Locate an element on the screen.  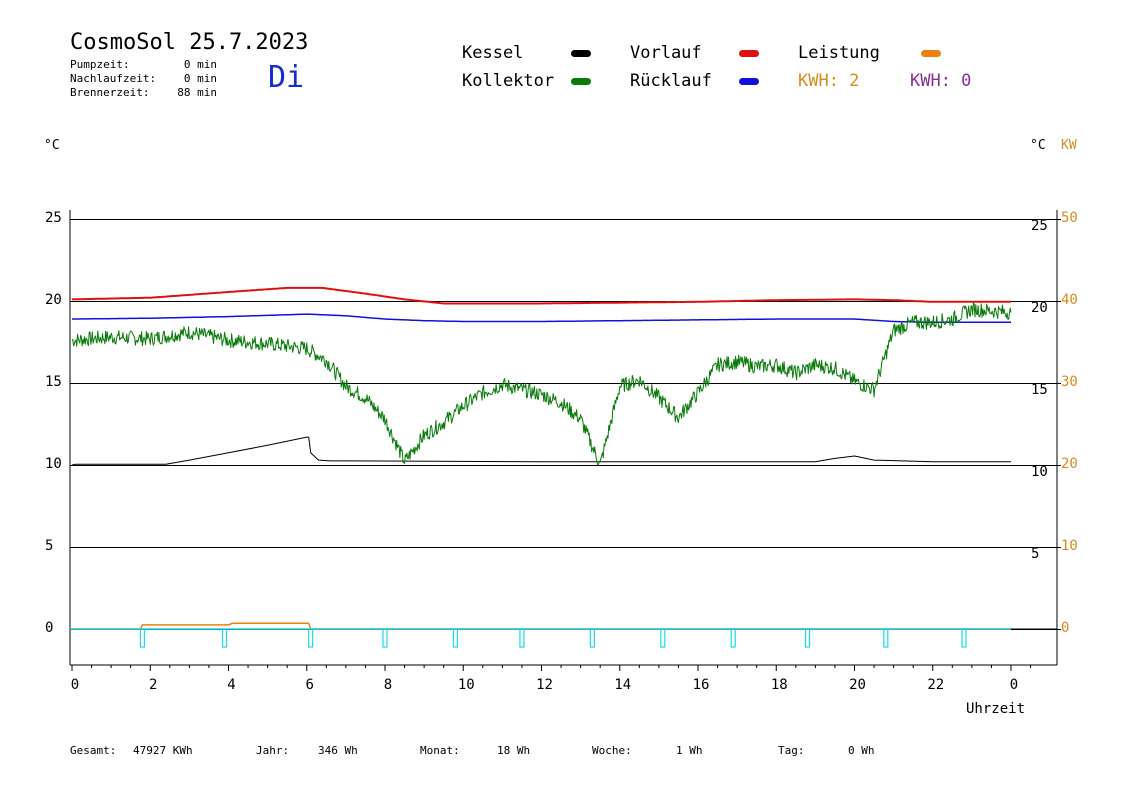
y-left-tick-label-0: 0 is located at coordinates (49, 628).